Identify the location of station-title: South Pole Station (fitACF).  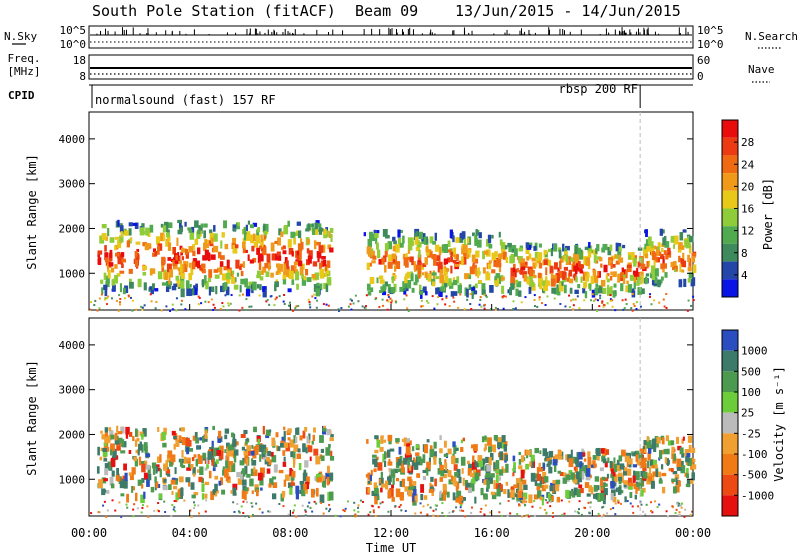
(214, 11).